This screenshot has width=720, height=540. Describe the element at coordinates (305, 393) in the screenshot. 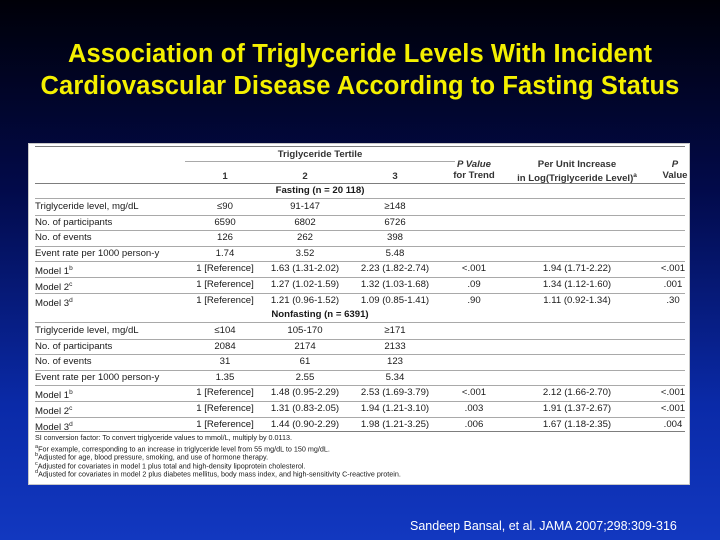

I see `cell-tertile-2: 1.48 (0.95-2.29)` at that location.